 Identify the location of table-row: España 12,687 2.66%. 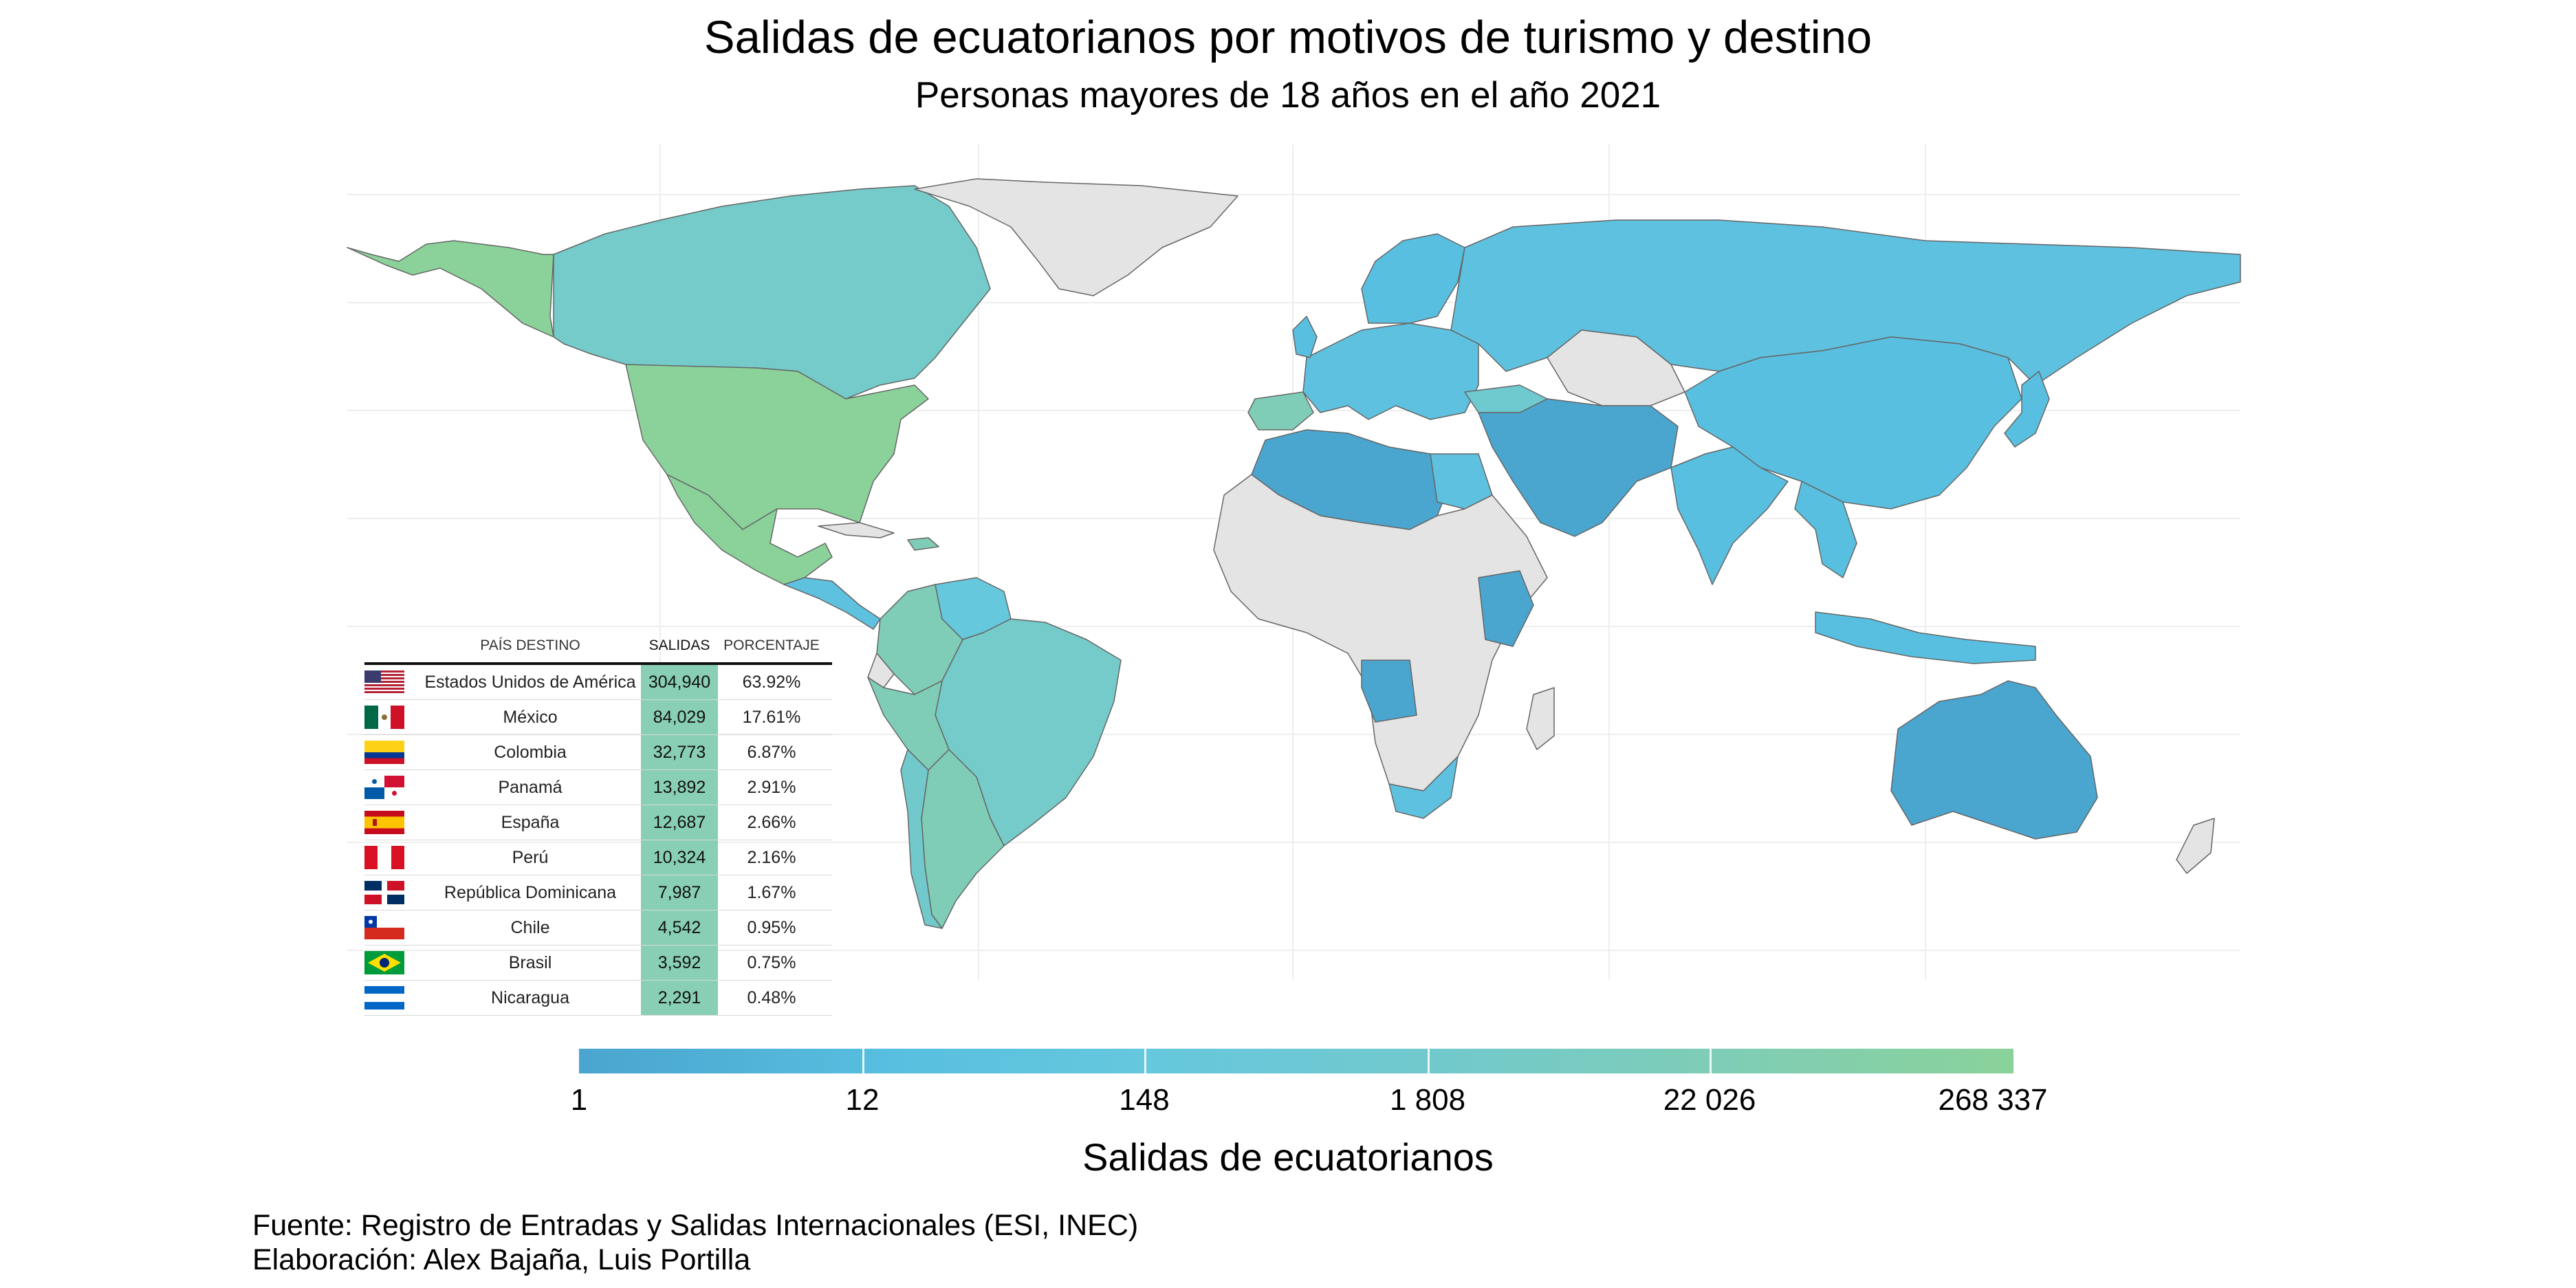
(598, 822).